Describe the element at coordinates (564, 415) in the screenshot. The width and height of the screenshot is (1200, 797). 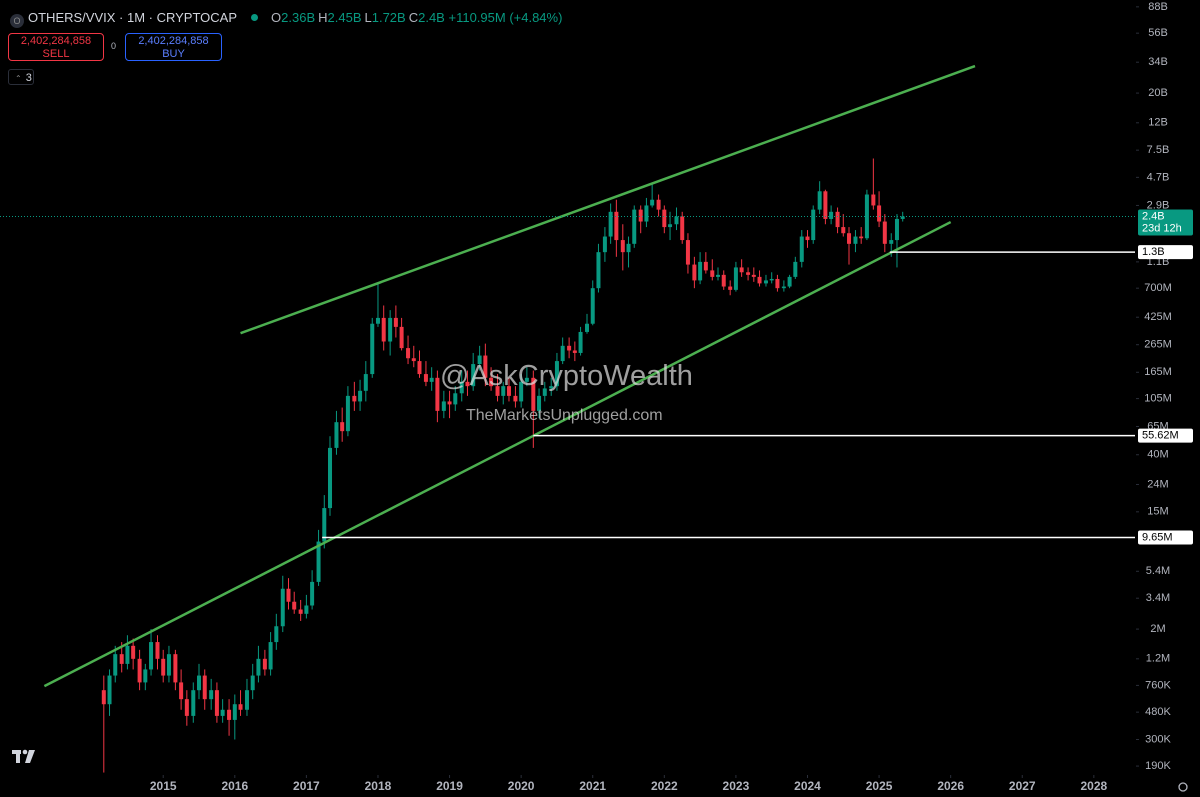
I see `watermark-site: TheMarketsUnplugged.com` at that location.